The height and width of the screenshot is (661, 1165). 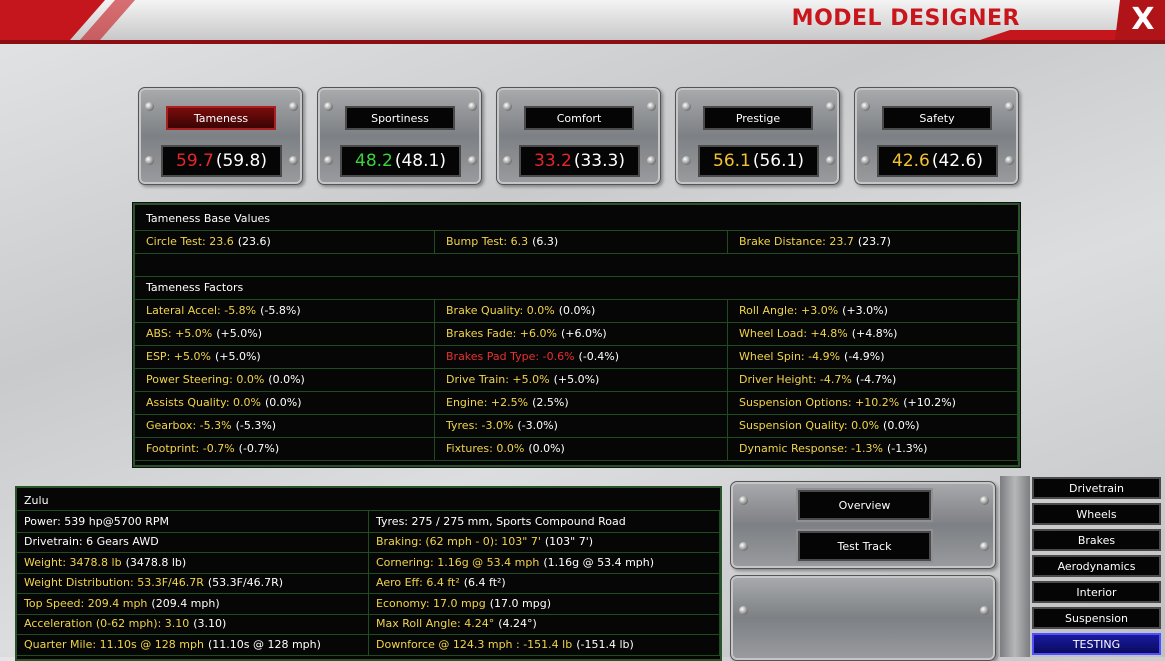 What do you see at coordinates (241, 161) in the screenshot?
I see `rating-previous: (59.8)` at bounding box center [241, 161].